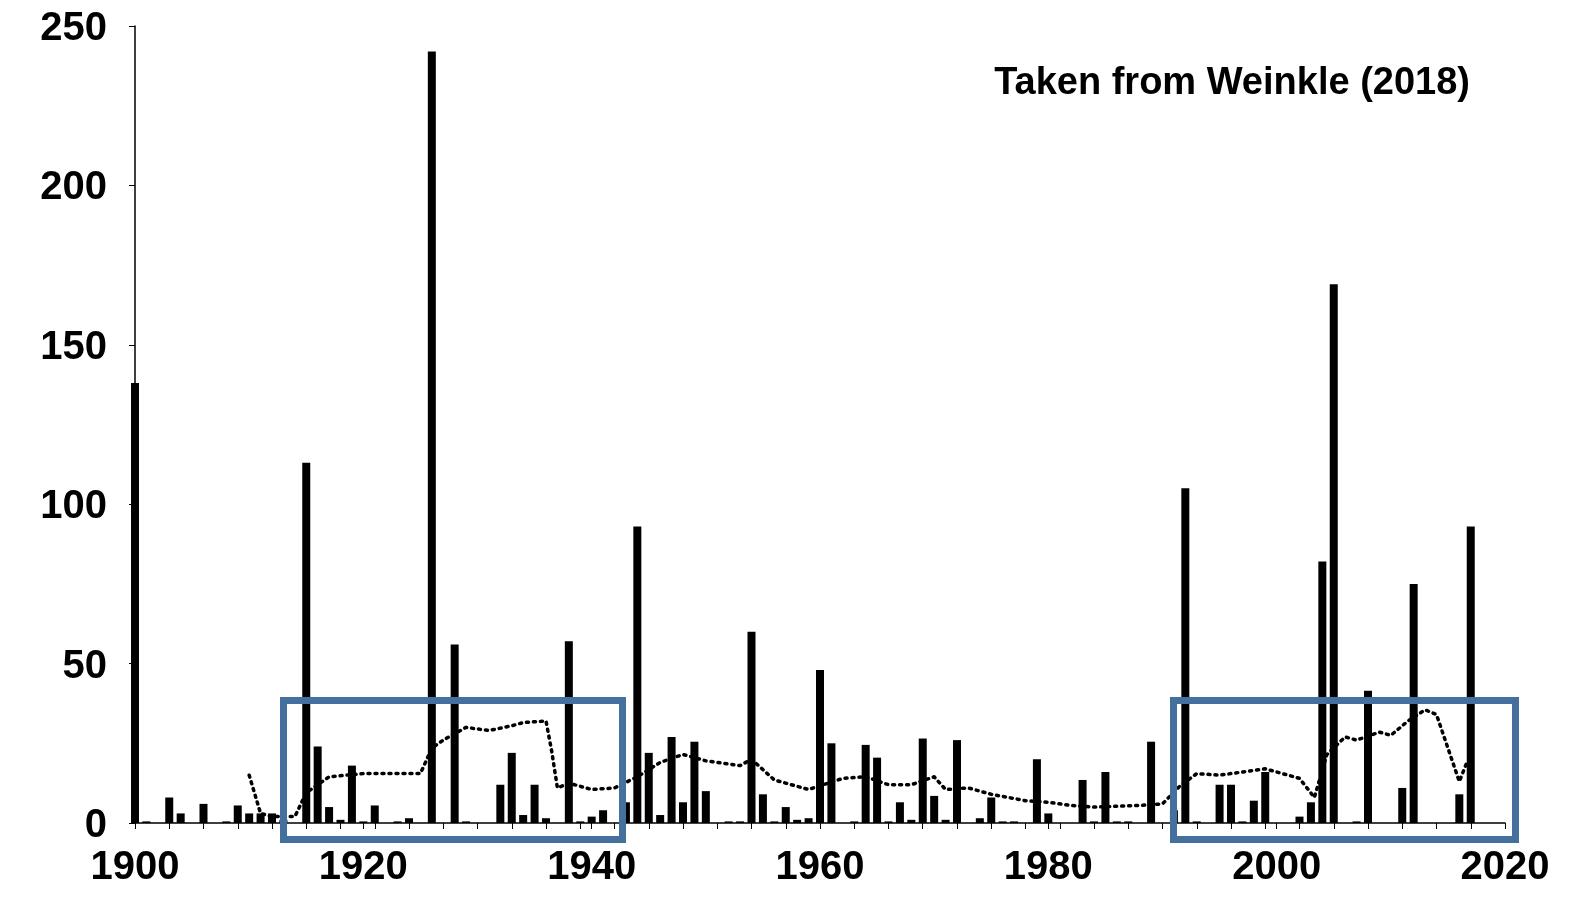  Describe the element at coordinates (1232, 81) in the screenshot. I see `annotation: Taken from Weinkle (2018)` at that location.